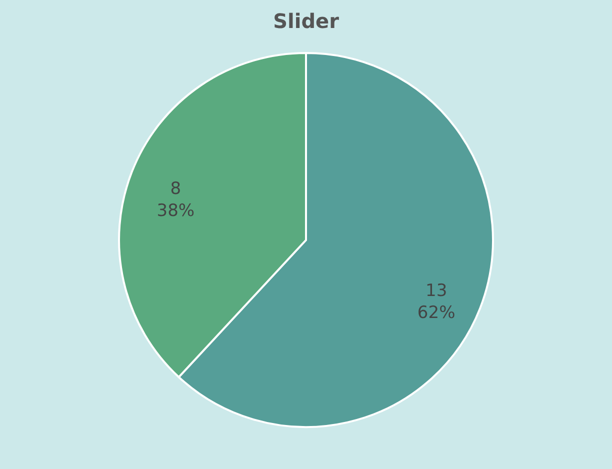 Image resolution: width=612 pixels, height=469 pixels. What do you see at coordinates (175, 199) in the screenshot?
I see `data-label: 8 38%` at bounding box center [175, 199].